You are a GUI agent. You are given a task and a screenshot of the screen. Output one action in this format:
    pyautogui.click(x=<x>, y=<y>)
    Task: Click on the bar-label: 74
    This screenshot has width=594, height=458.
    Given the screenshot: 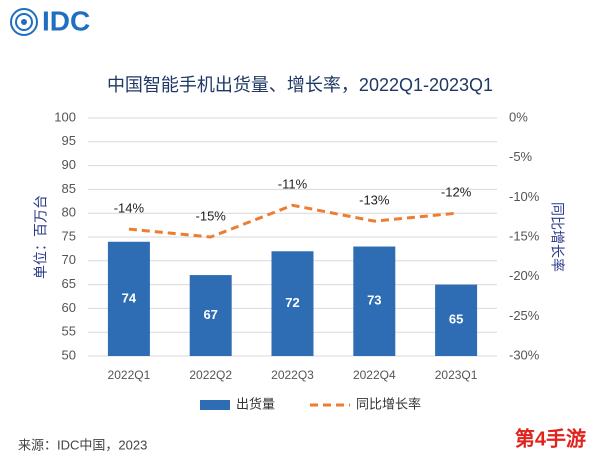 What is the action you would take?
    pyautogui.click(x=129, y=297)
    